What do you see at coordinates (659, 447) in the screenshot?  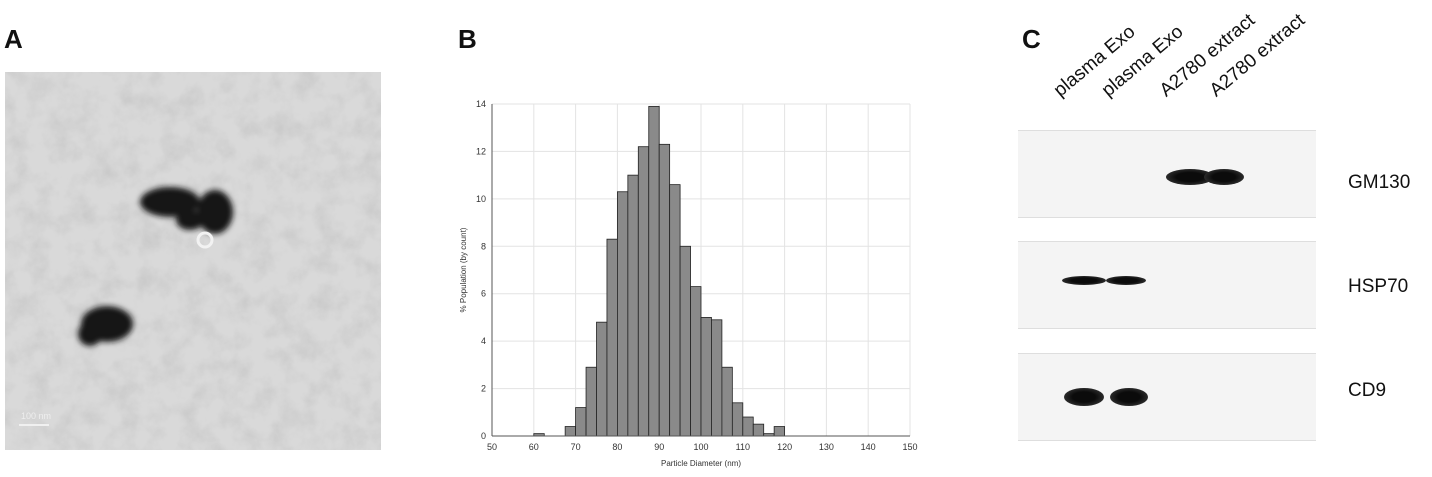 I see `x-tick-label-4: 90` at bounding box center [659, 447].